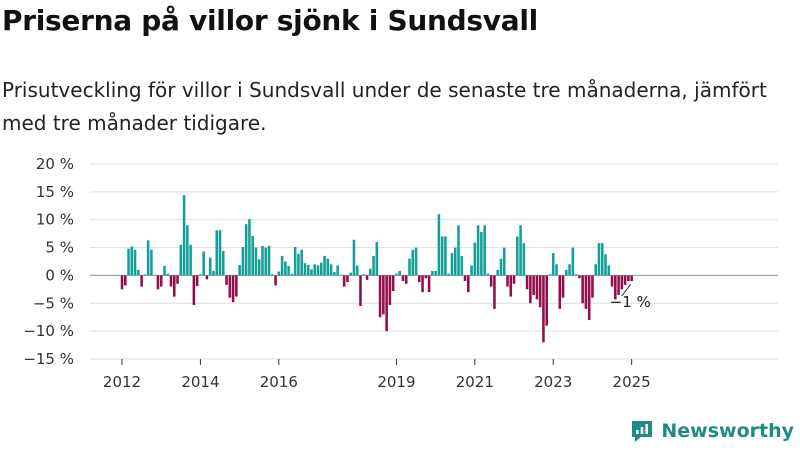  What do you see at coordinates (632, 382) in the screenshot?
I see `x-tick-label: 2025` at bounding box center [632, 382].